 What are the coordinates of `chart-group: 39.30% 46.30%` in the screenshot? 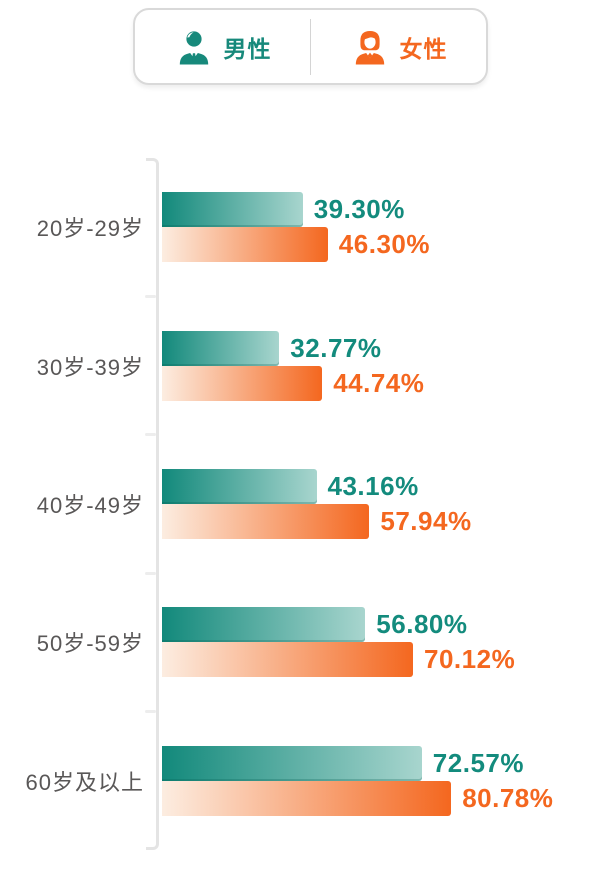 It's located at (381, 227).